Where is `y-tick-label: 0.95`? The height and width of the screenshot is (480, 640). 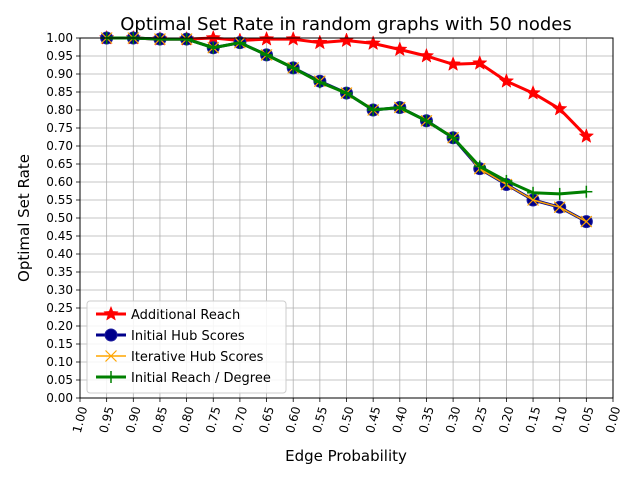 y-tick-label: 0.95 is located at coordinates (59, 56).